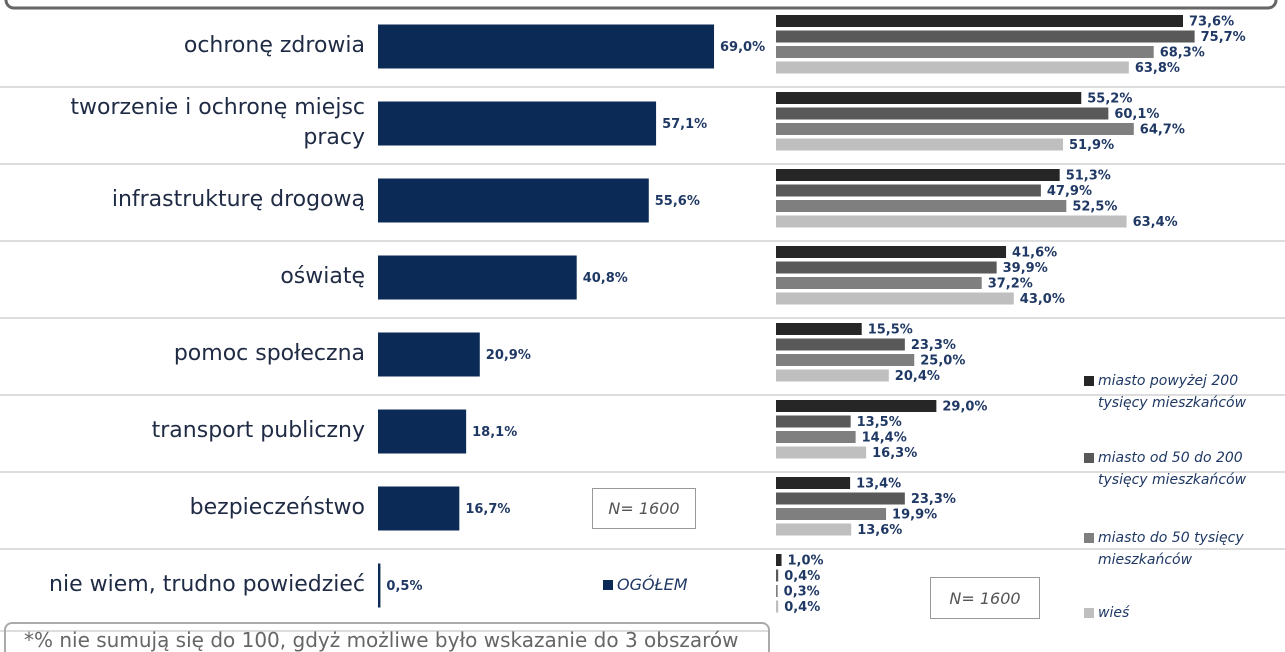 Image resolution: width=1285 pixels, height=652 pixels. What do you see at coordinates (1069, 191) in the screenshot?
I see `value-label: 47,9%` at bounding box center [1069, 191].